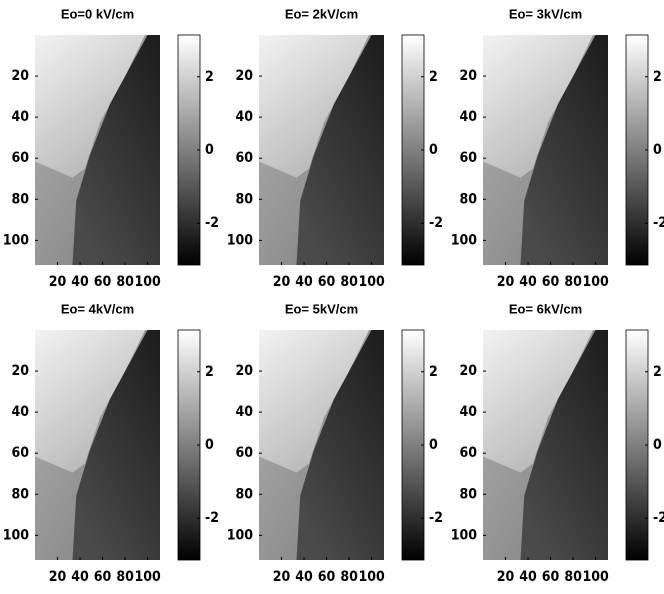 Image resolution: width=664 pixels, height=594 pixels. What do you see at coordinates (321, 13) in the screenshot?
I see `panel-title: Eo= 2kV/cm` at bounding box center [321, 13].